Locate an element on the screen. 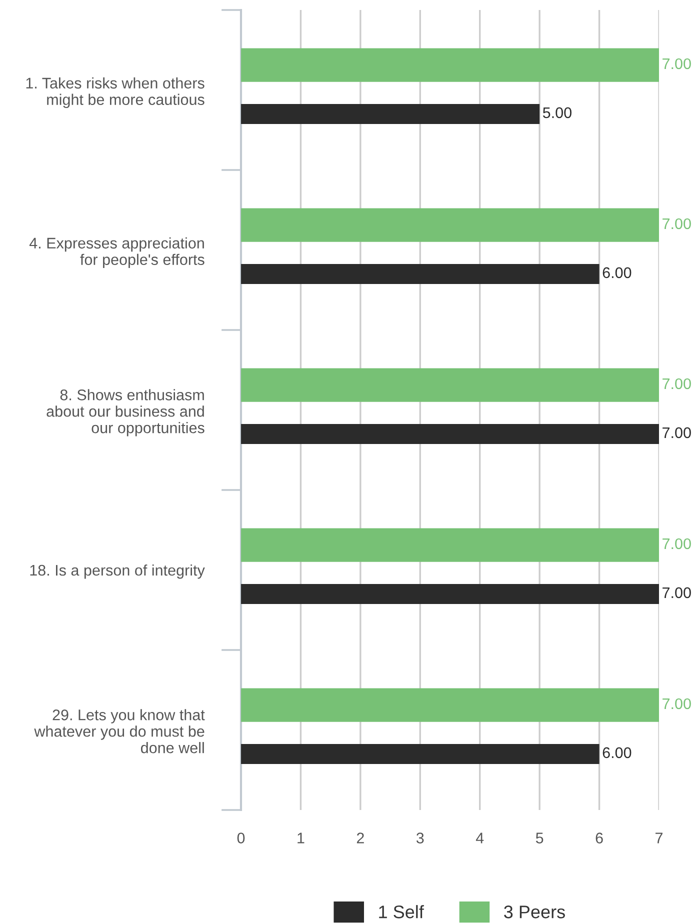  x-tick-label: 0 is located at coordinates (241, 838).